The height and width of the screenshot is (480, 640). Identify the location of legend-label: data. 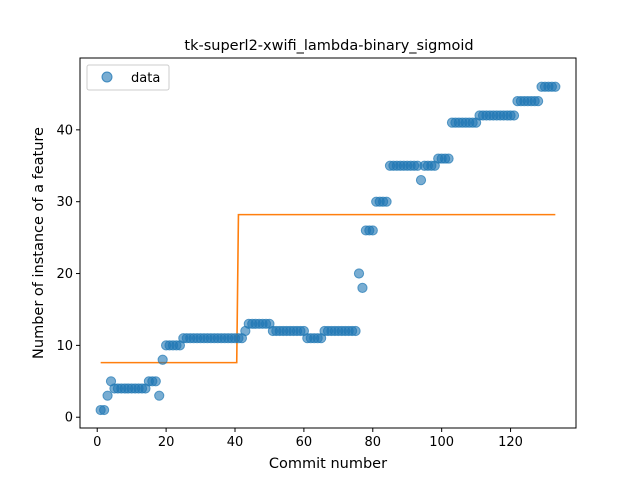
(145, 78).